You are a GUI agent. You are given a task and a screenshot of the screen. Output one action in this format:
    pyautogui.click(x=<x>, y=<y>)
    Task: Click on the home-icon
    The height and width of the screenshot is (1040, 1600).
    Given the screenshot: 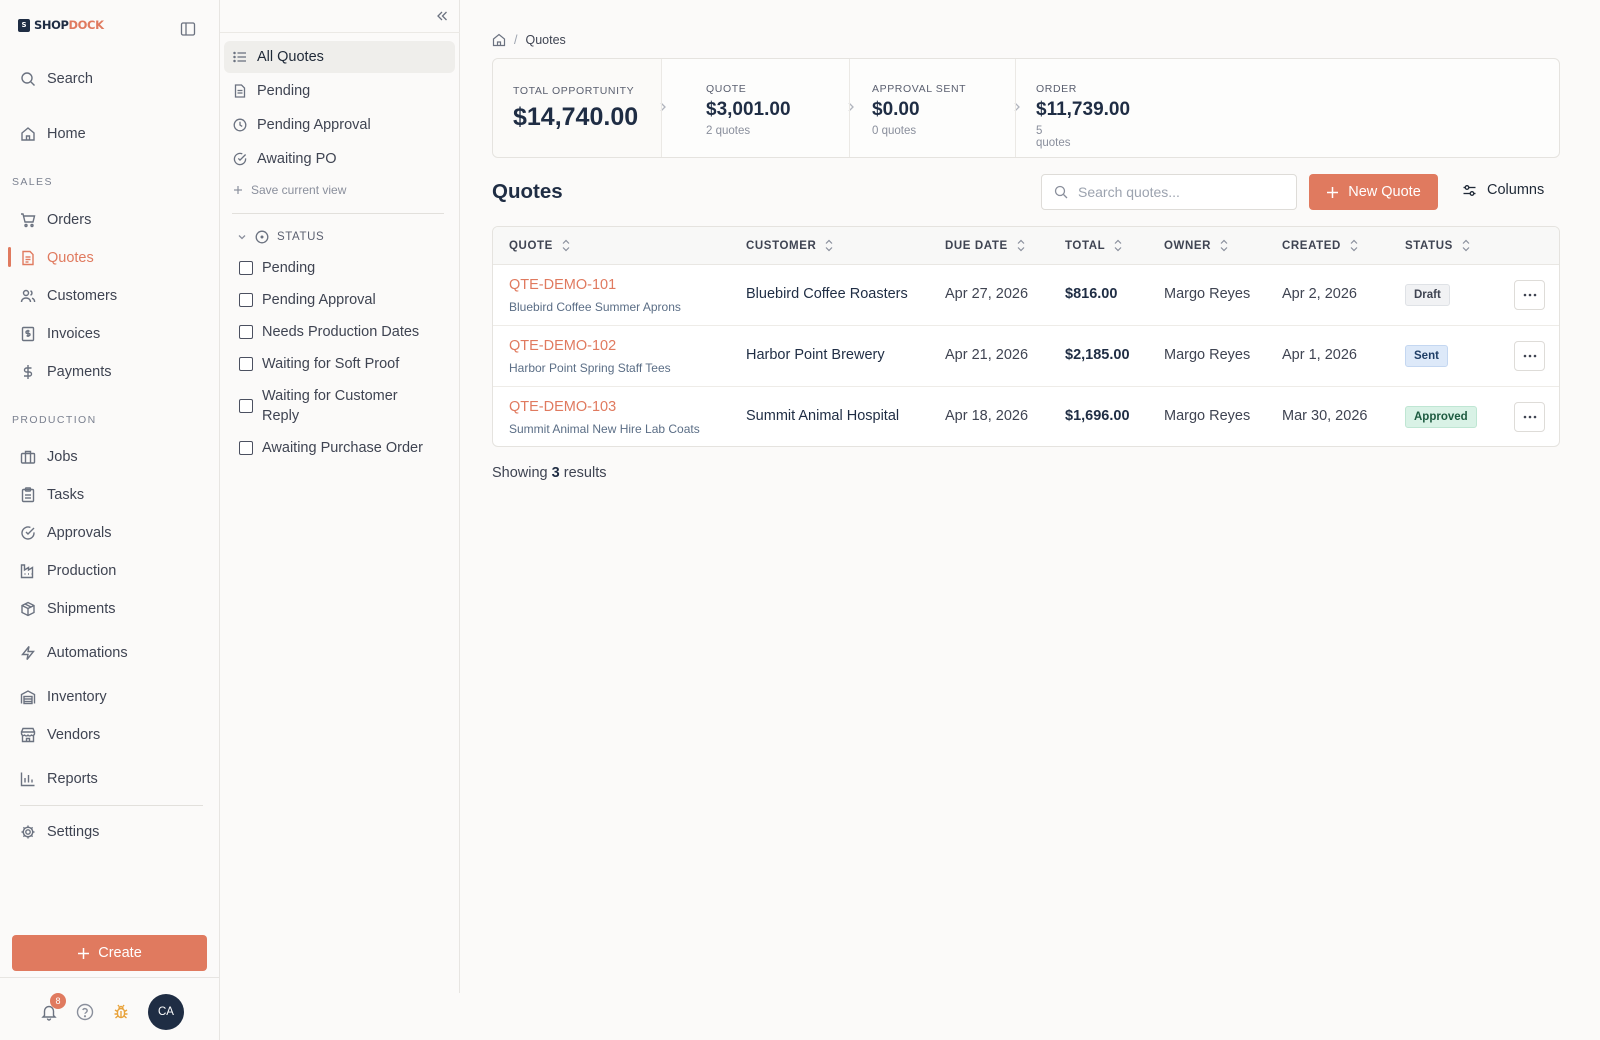 What is the action you would take?
    pyautogui.click(x=28, y=134)
    